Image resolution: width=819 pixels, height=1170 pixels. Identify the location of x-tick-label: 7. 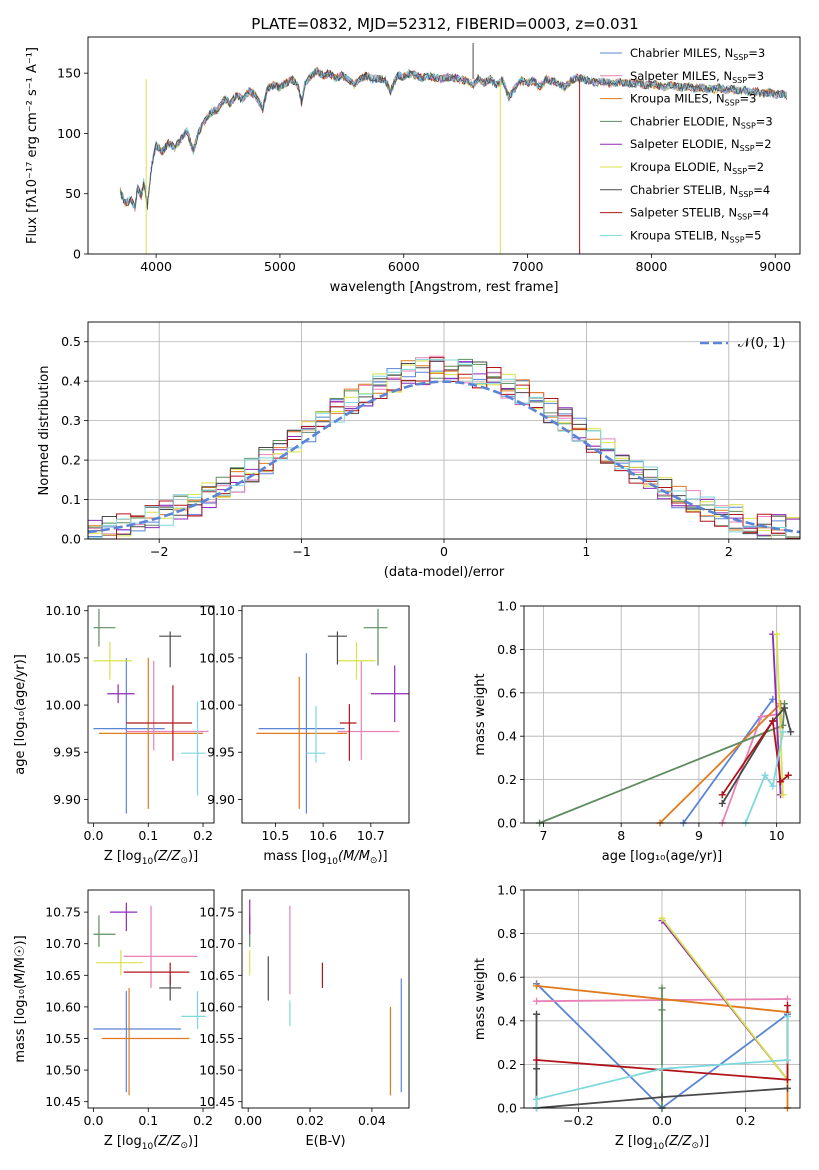
(543, 835).